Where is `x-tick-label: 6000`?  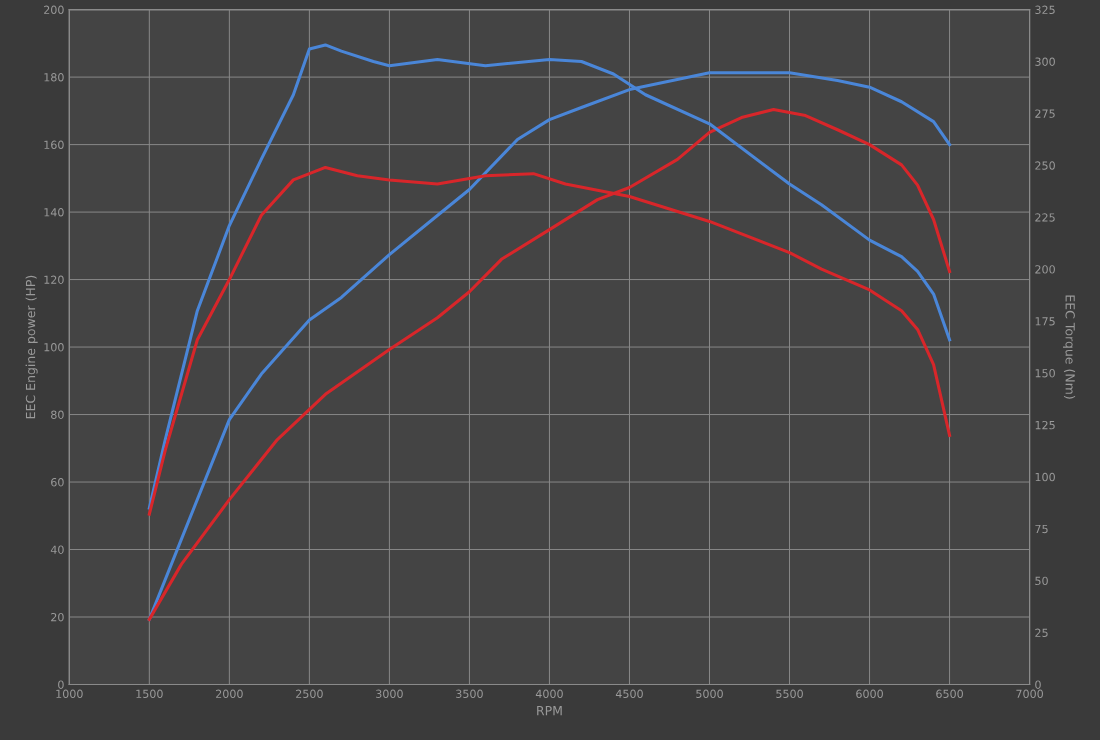
x-tick-label: 6000 is located at coordinates (869, 693).